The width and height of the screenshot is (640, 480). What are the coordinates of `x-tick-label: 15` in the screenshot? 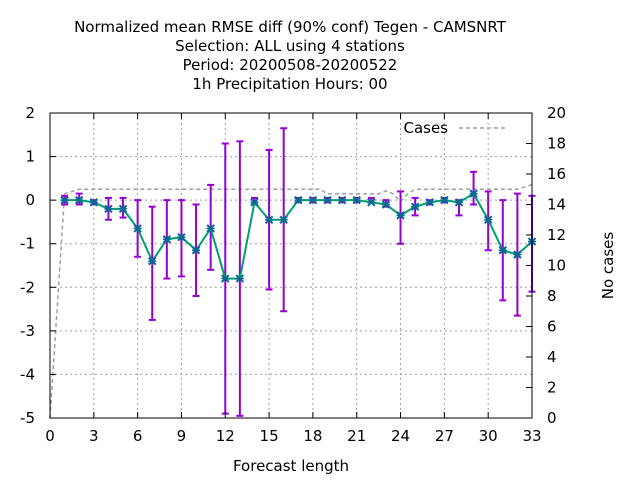 It's located at (269, 436).